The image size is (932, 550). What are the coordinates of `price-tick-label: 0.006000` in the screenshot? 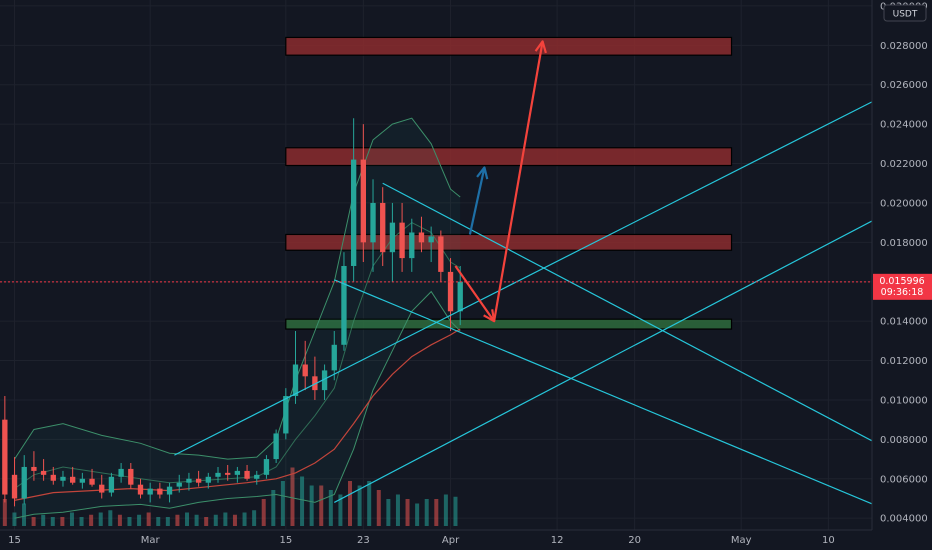 It's located at (904, 479).